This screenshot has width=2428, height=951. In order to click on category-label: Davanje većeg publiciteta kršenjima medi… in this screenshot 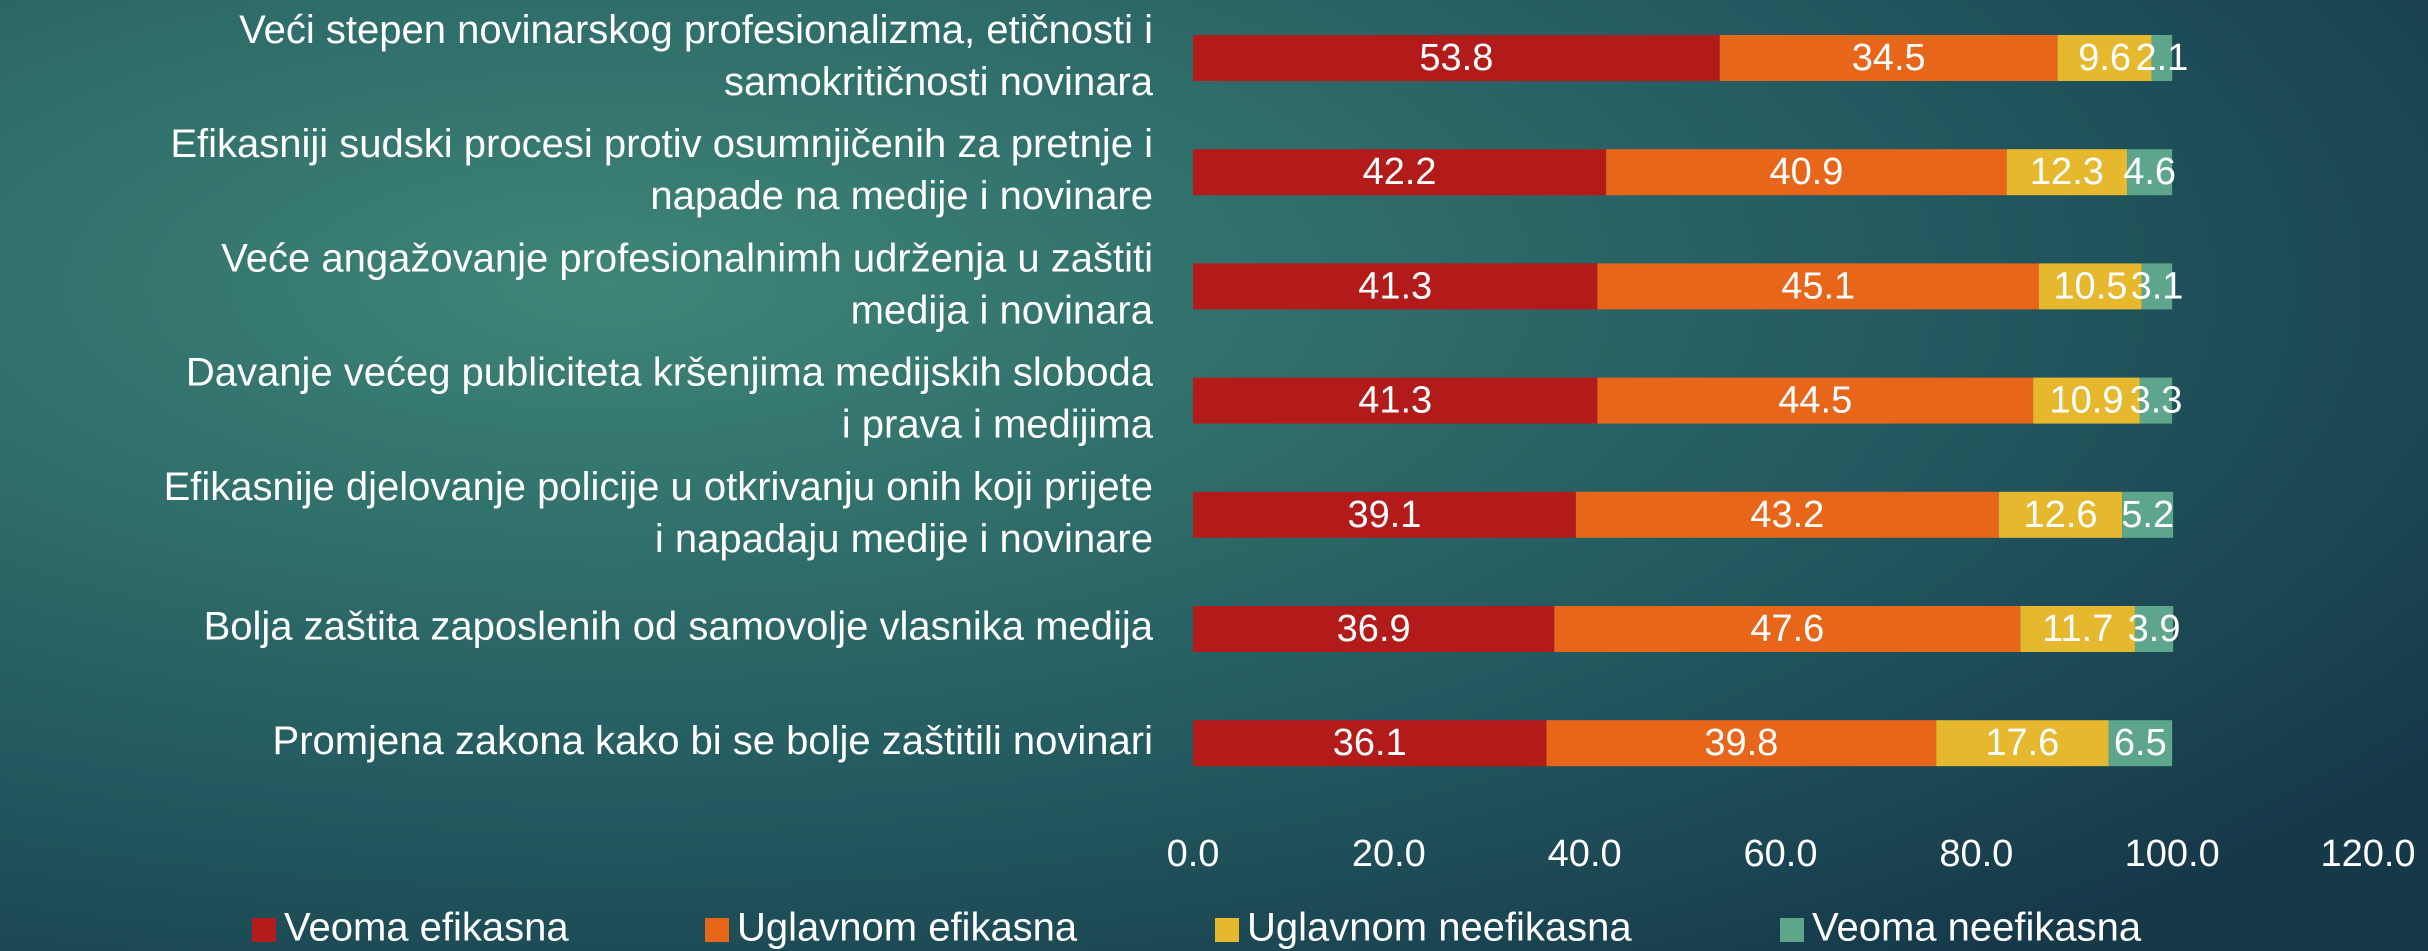, I will do `click(670, 398)`.